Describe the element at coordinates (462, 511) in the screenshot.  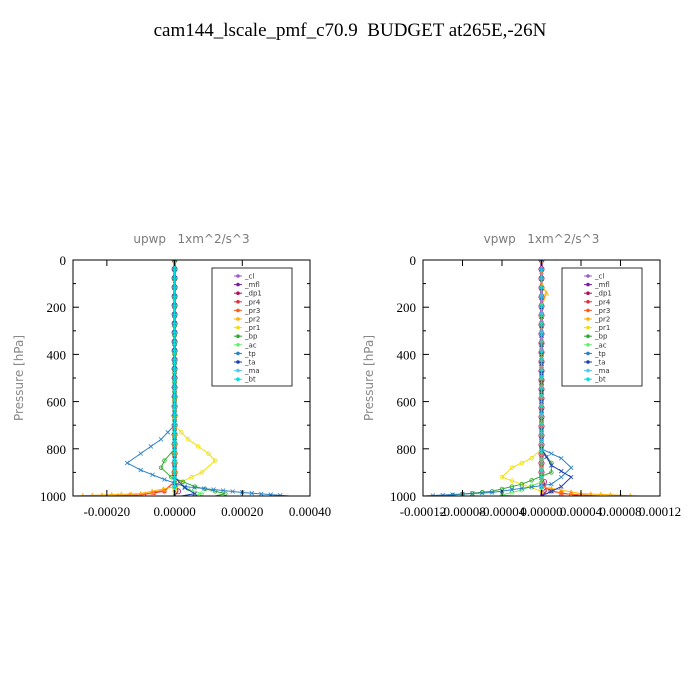
I see `x-tick-label: -0.00008` at that location.